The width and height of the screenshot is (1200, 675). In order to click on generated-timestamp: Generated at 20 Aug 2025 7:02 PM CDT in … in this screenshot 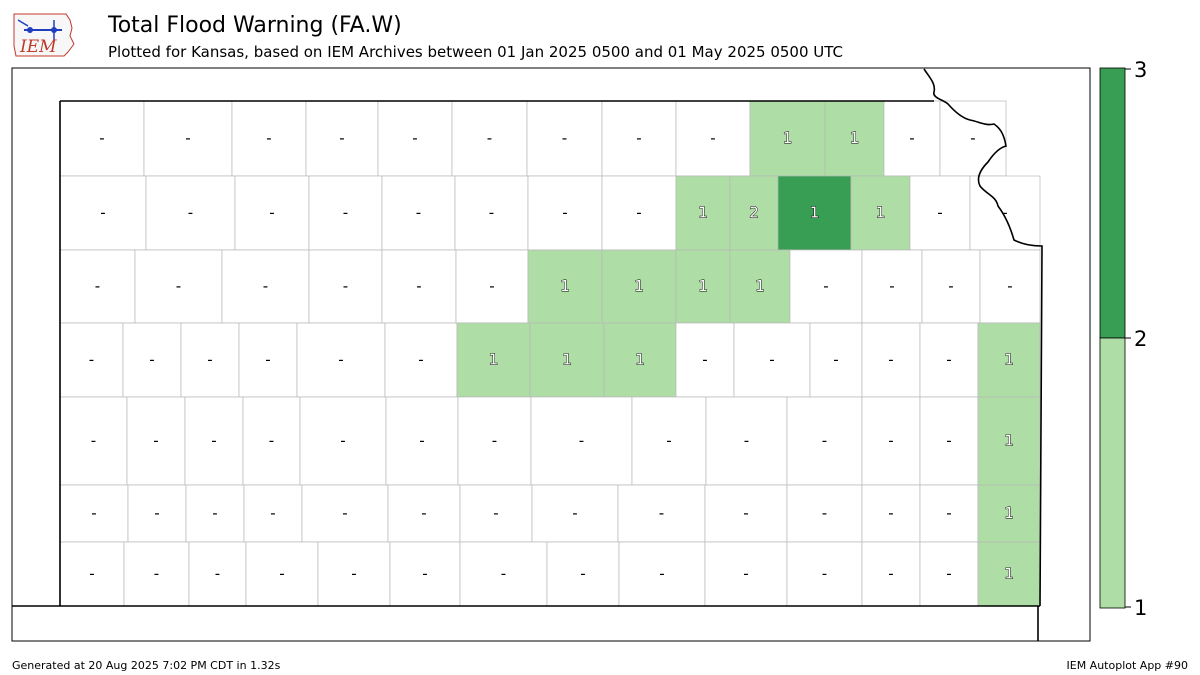, I will do `click(146, 665)`.